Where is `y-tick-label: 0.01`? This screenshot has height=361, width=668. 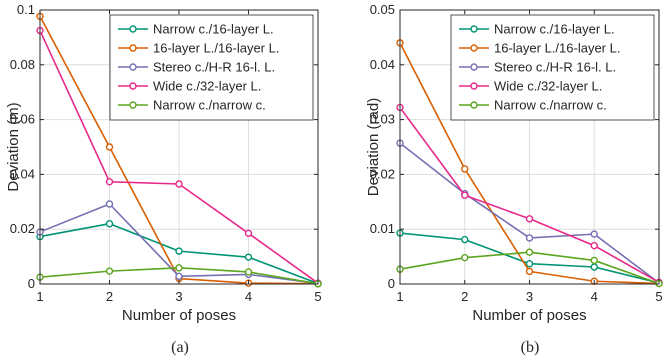 y-tick-label: 0.01 is located at coordinates (382, 228).